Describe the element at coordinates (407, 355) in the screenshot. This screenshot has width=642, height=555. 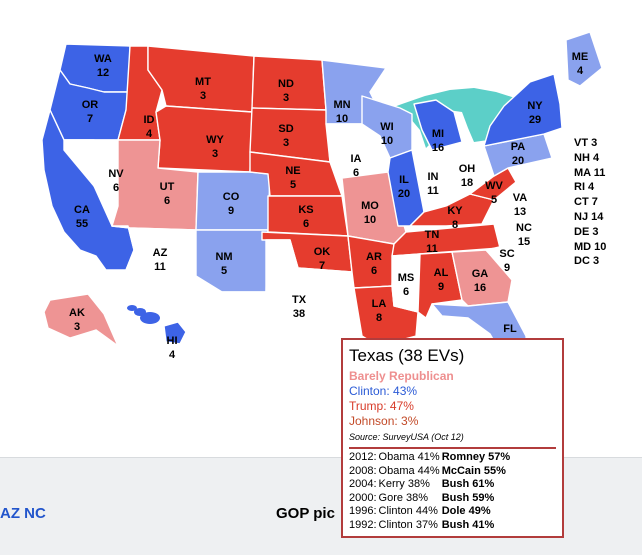
I see `tooltip-title: Texas (38 EVs)` at that location.